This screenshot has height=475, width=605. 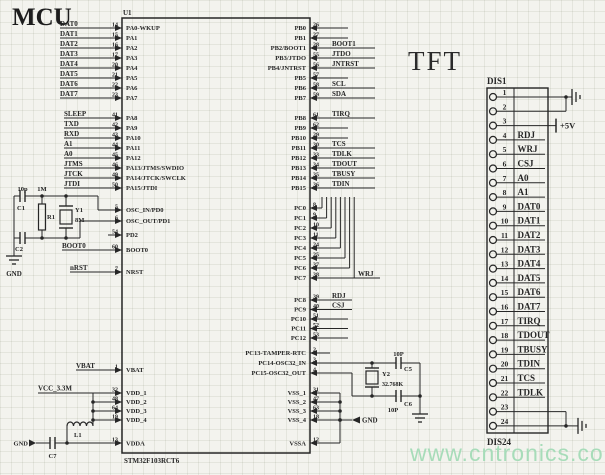 What do you see at coordinates (505, 378) in the screenshot?
I see `connector-pin-number: 21` at bounding box center [505, 378].